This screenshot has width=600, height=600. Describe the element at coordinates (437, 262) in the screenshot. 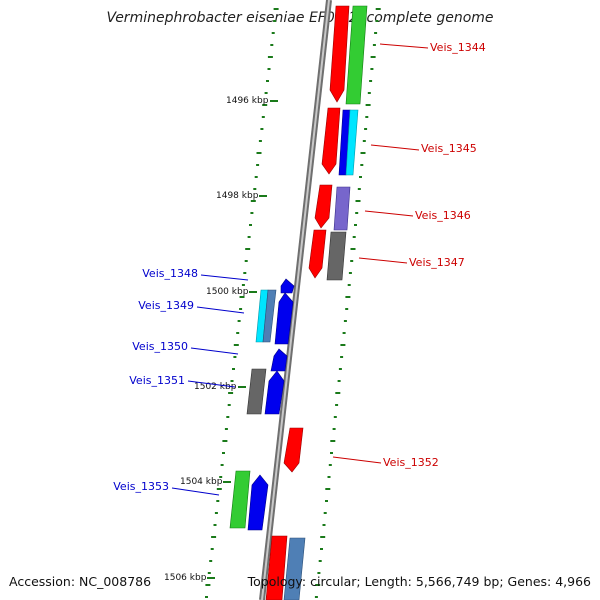

I see `label-veis-1347: Veis_1347` at that location.